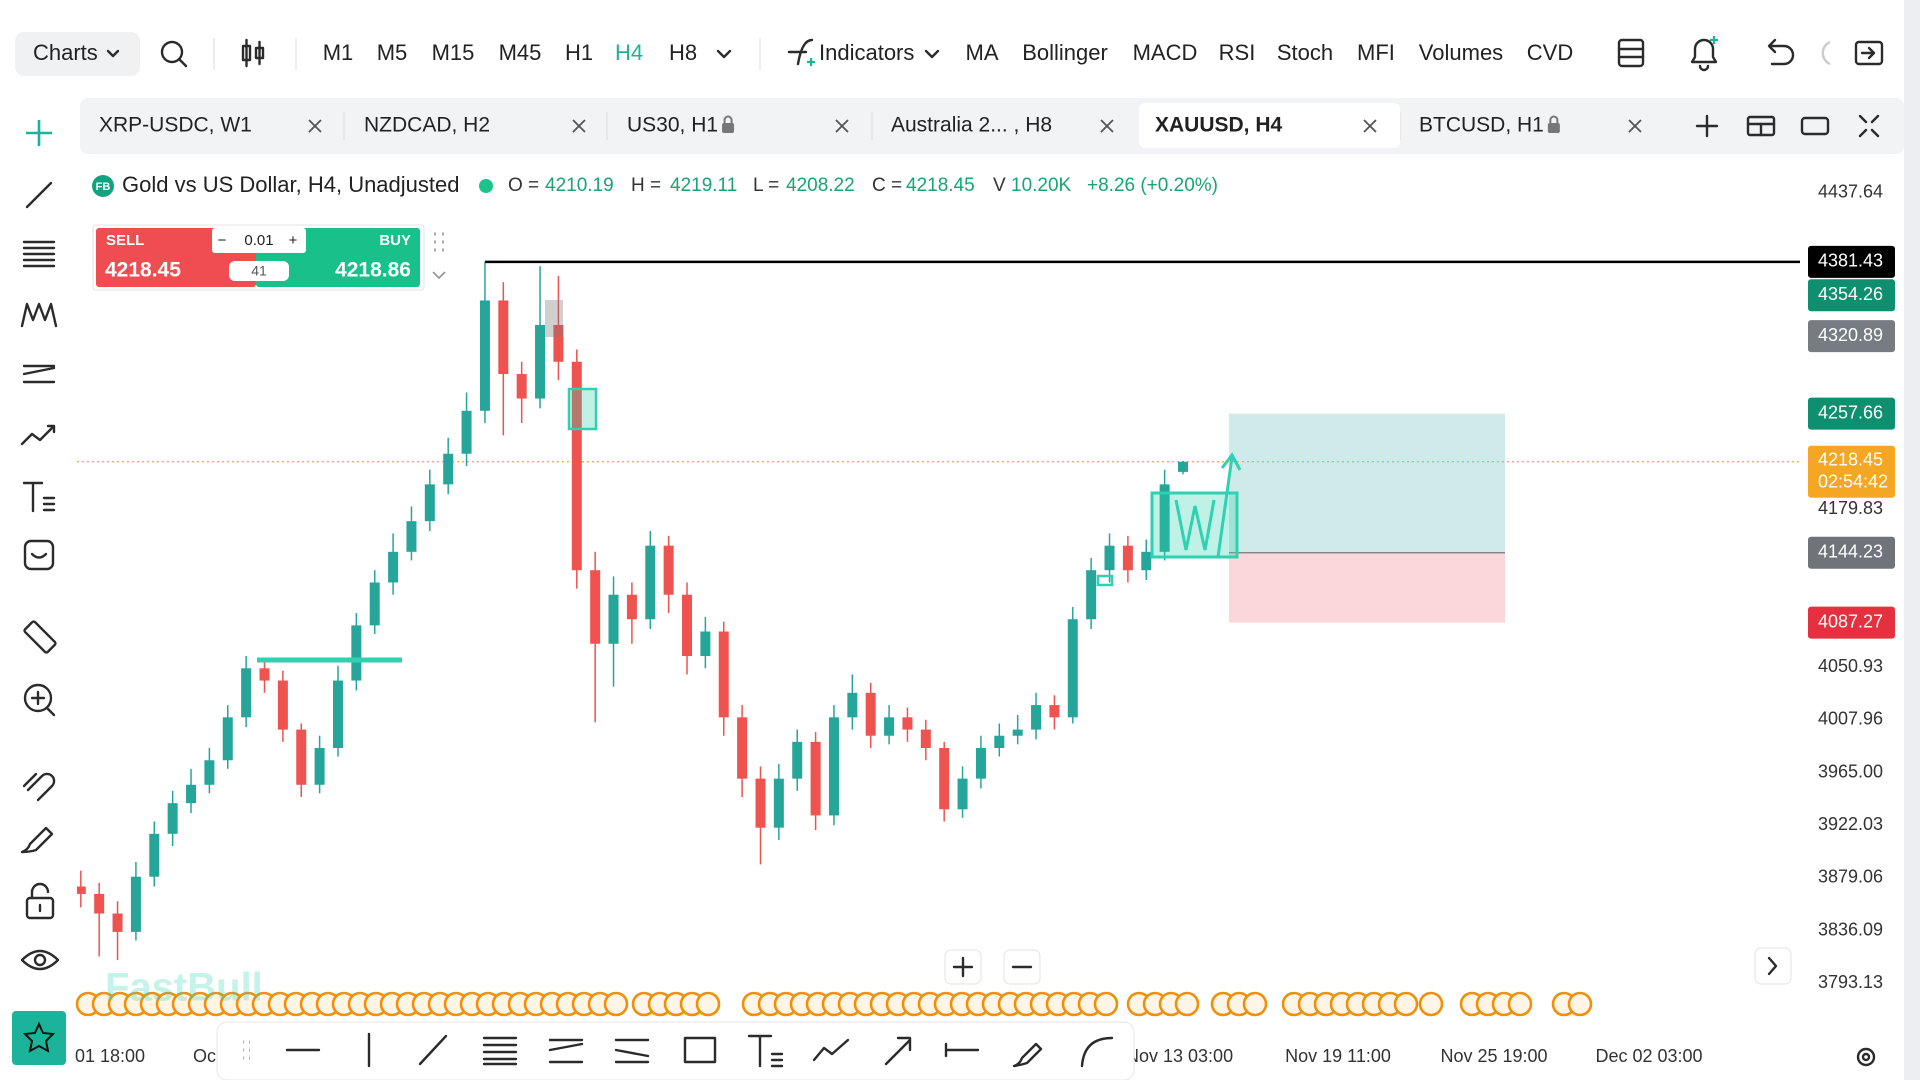  What do you see at coordinates (39, 315) in the screenshot?
I see `pattern-tool` at bounding box center [39, 315].